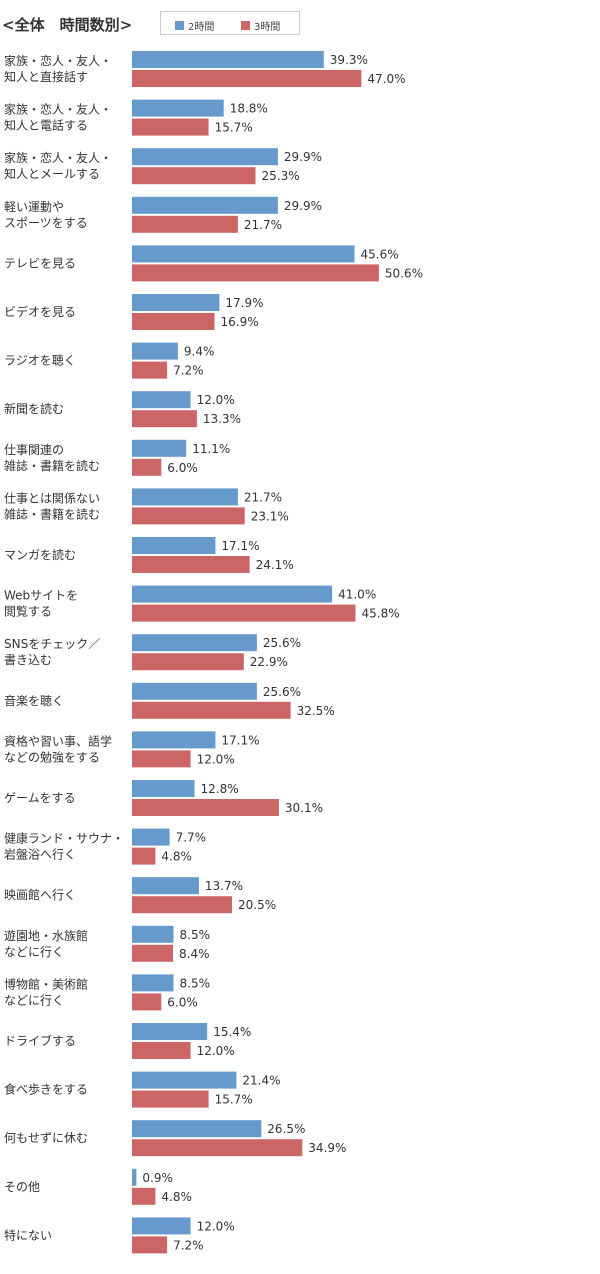 This screenshot has height=1274, width=600. Describe the element at coordinates (240, 322) in the screenshot. I see `data-label-series-2: 16.9%` at that location.